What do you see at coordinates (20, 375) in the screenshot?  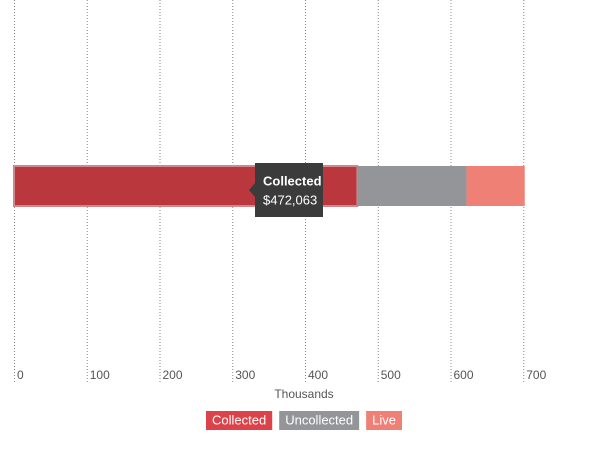 I see `x-tick-label: 0` at bounding box center [20, 375].